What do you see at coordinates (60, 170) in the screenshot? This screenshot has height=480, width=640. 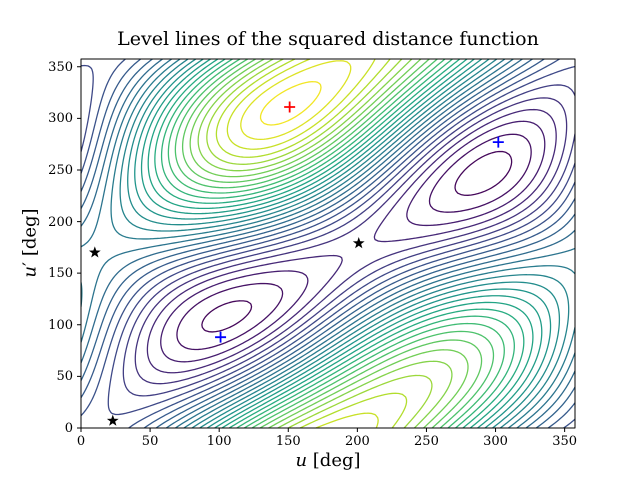 I see `y-tick-label-5: 250` at bounding box center [60, 170].